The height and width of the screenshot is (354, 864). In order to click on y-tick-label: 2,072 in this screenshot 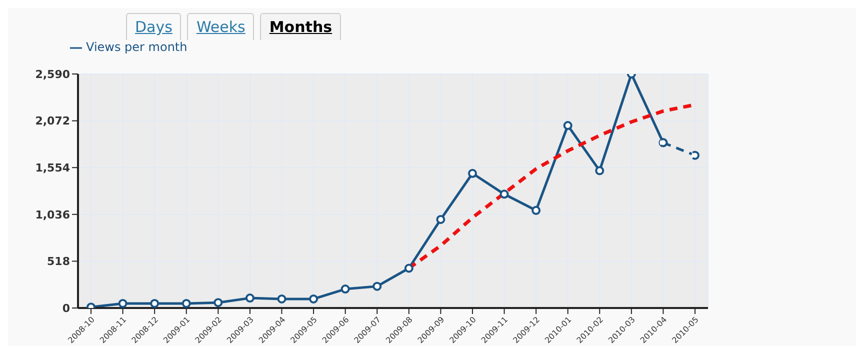, I will do `click(52, 121)`.